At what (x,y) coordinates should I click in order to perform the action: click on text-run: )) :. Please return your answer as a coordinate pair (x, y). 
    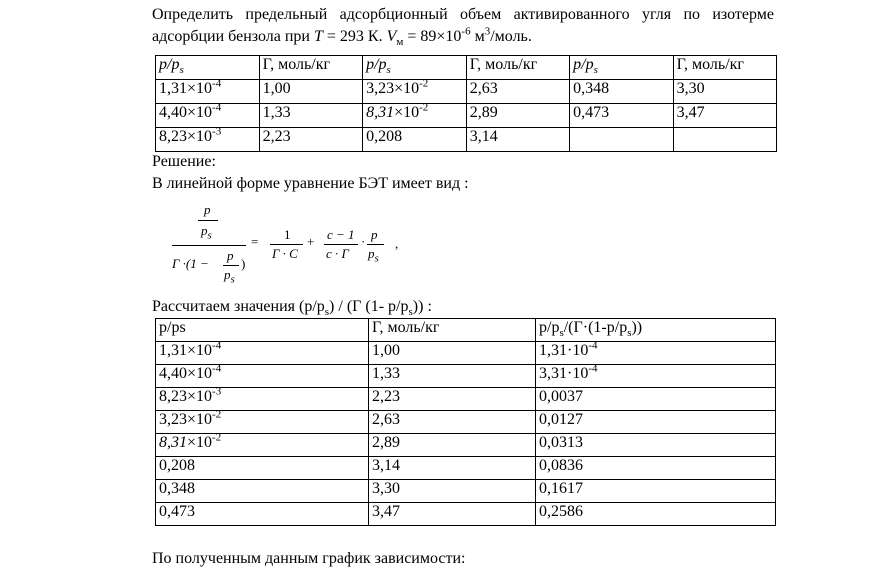
    Looking at the image, I should click on (422, 306).